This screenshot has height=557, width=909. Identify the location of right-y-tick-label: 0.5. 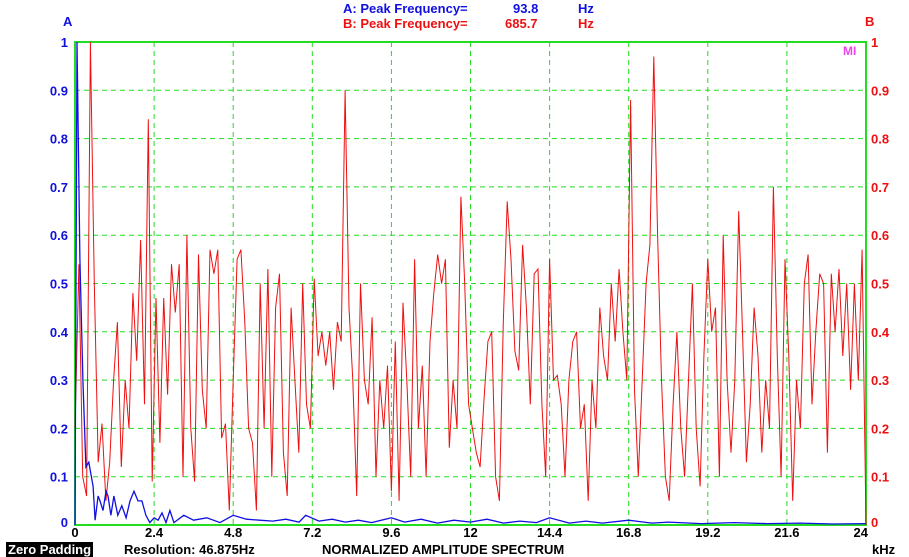
(880, 284).